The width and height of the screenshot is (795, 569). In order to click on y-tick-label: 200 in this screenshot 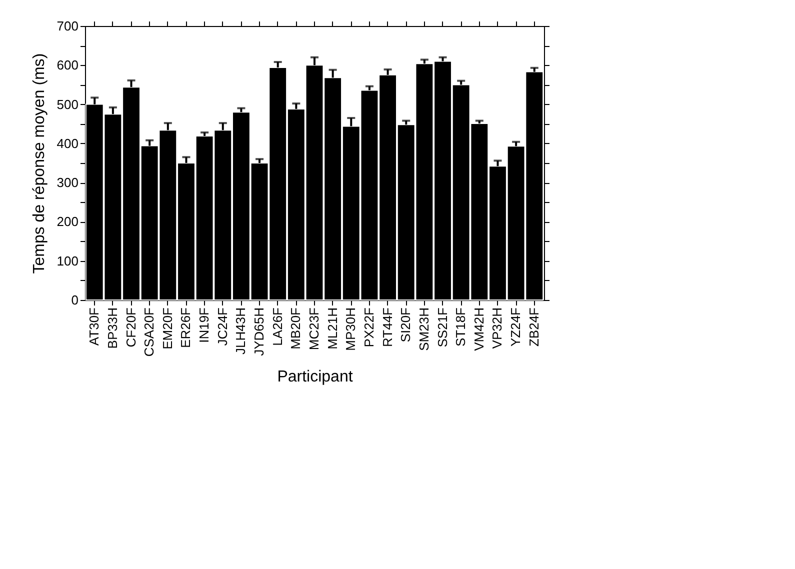, I will do `click(67, 222)`.